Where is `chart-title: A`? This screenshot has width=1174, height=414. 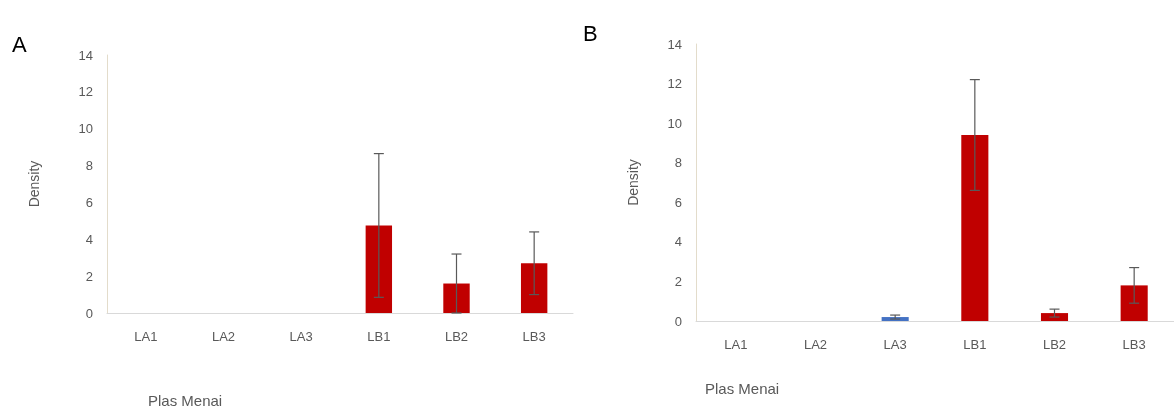 chart-title: A is located at coordinates (19, 44).